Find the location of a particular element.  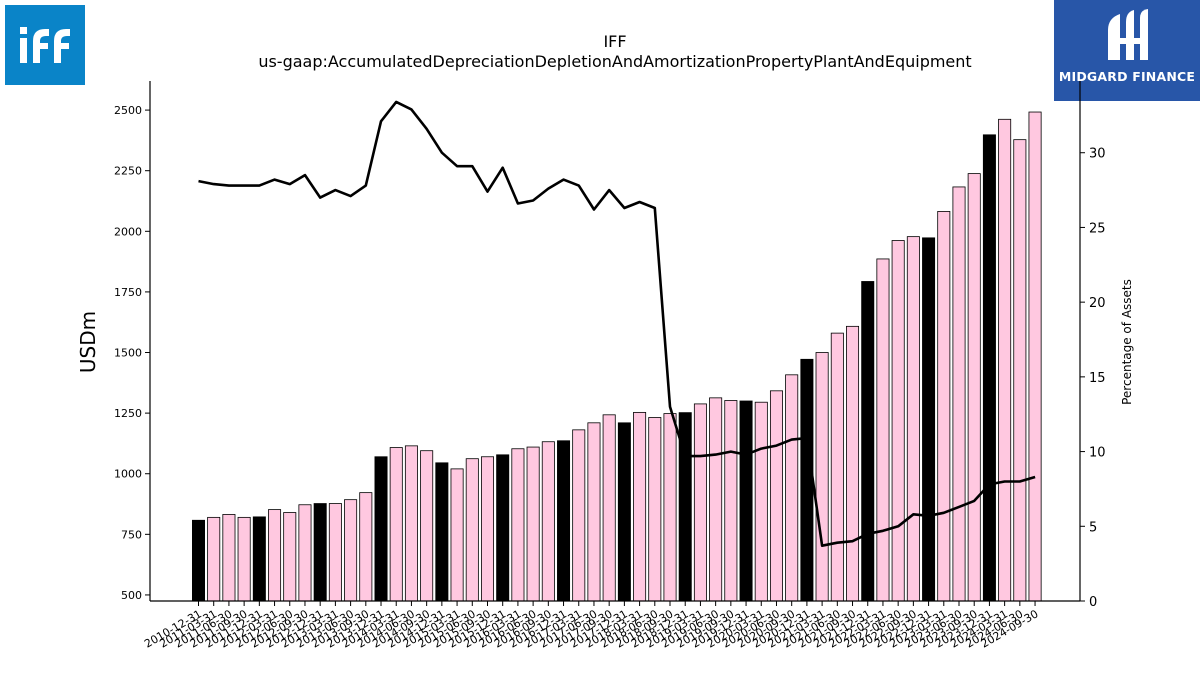

y-tick-label-right: 0 is located at coordinates (1093, 602).